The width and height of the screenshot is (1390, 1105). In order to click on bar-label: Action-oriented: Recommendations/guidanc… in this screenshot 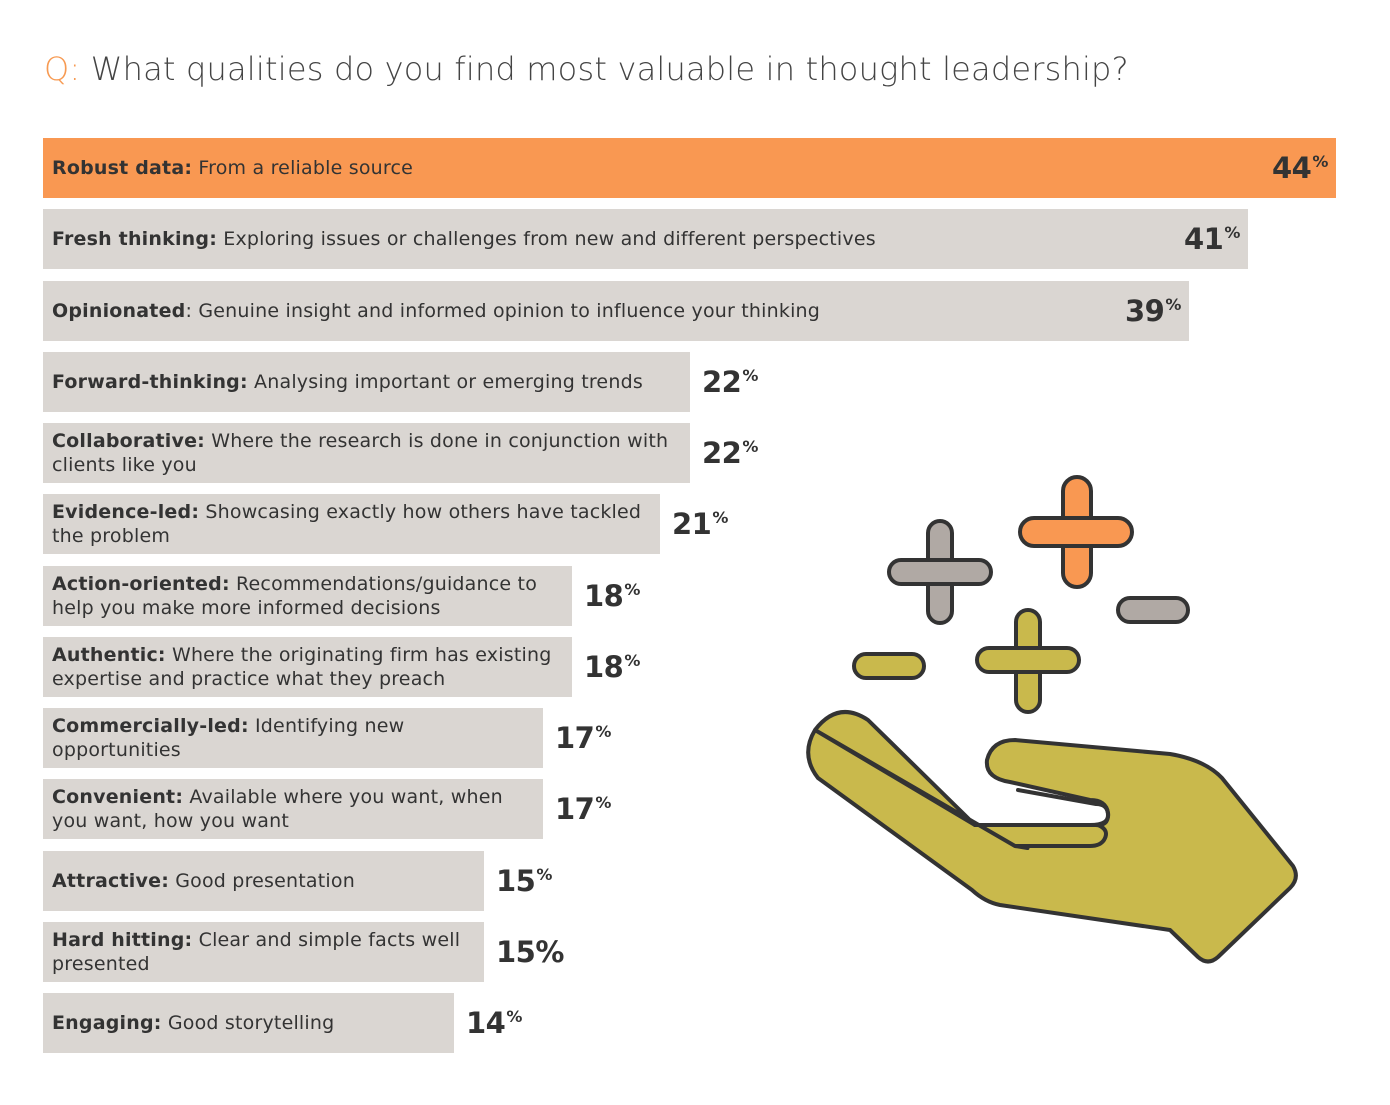, I will do `click(307, 596)`.